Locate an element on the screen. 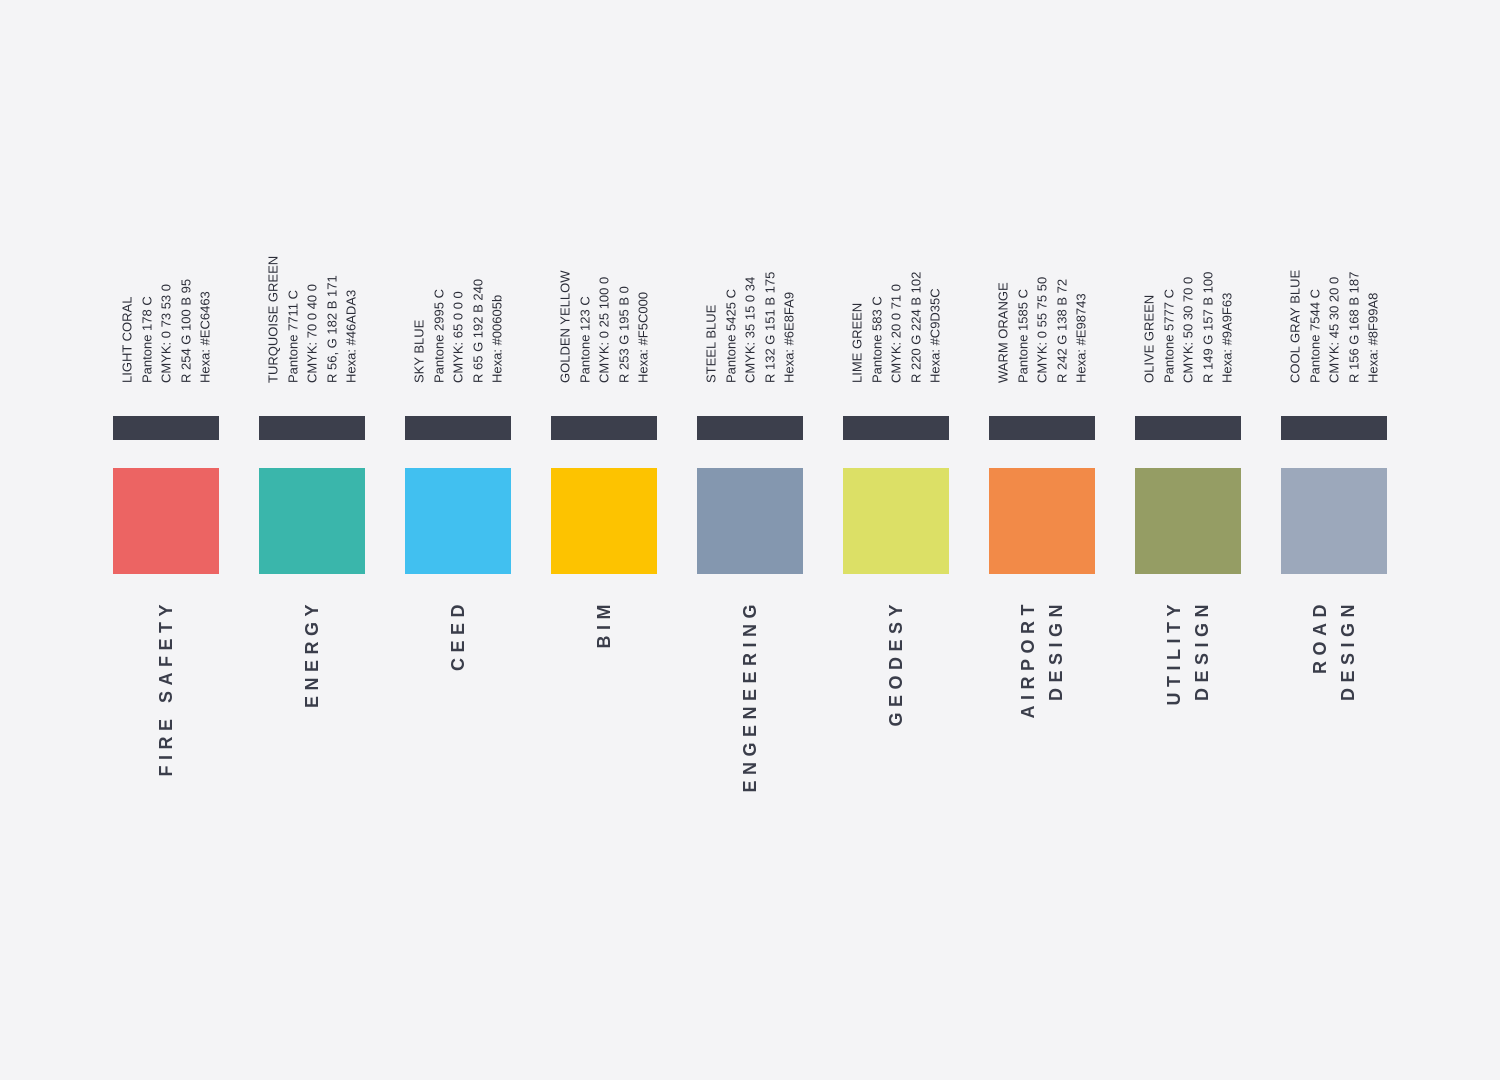 Image resolution: width=1500 pixels, height=1080 pixels. sector-label: FIRE SAFETY is located at coordinates (166, 688).